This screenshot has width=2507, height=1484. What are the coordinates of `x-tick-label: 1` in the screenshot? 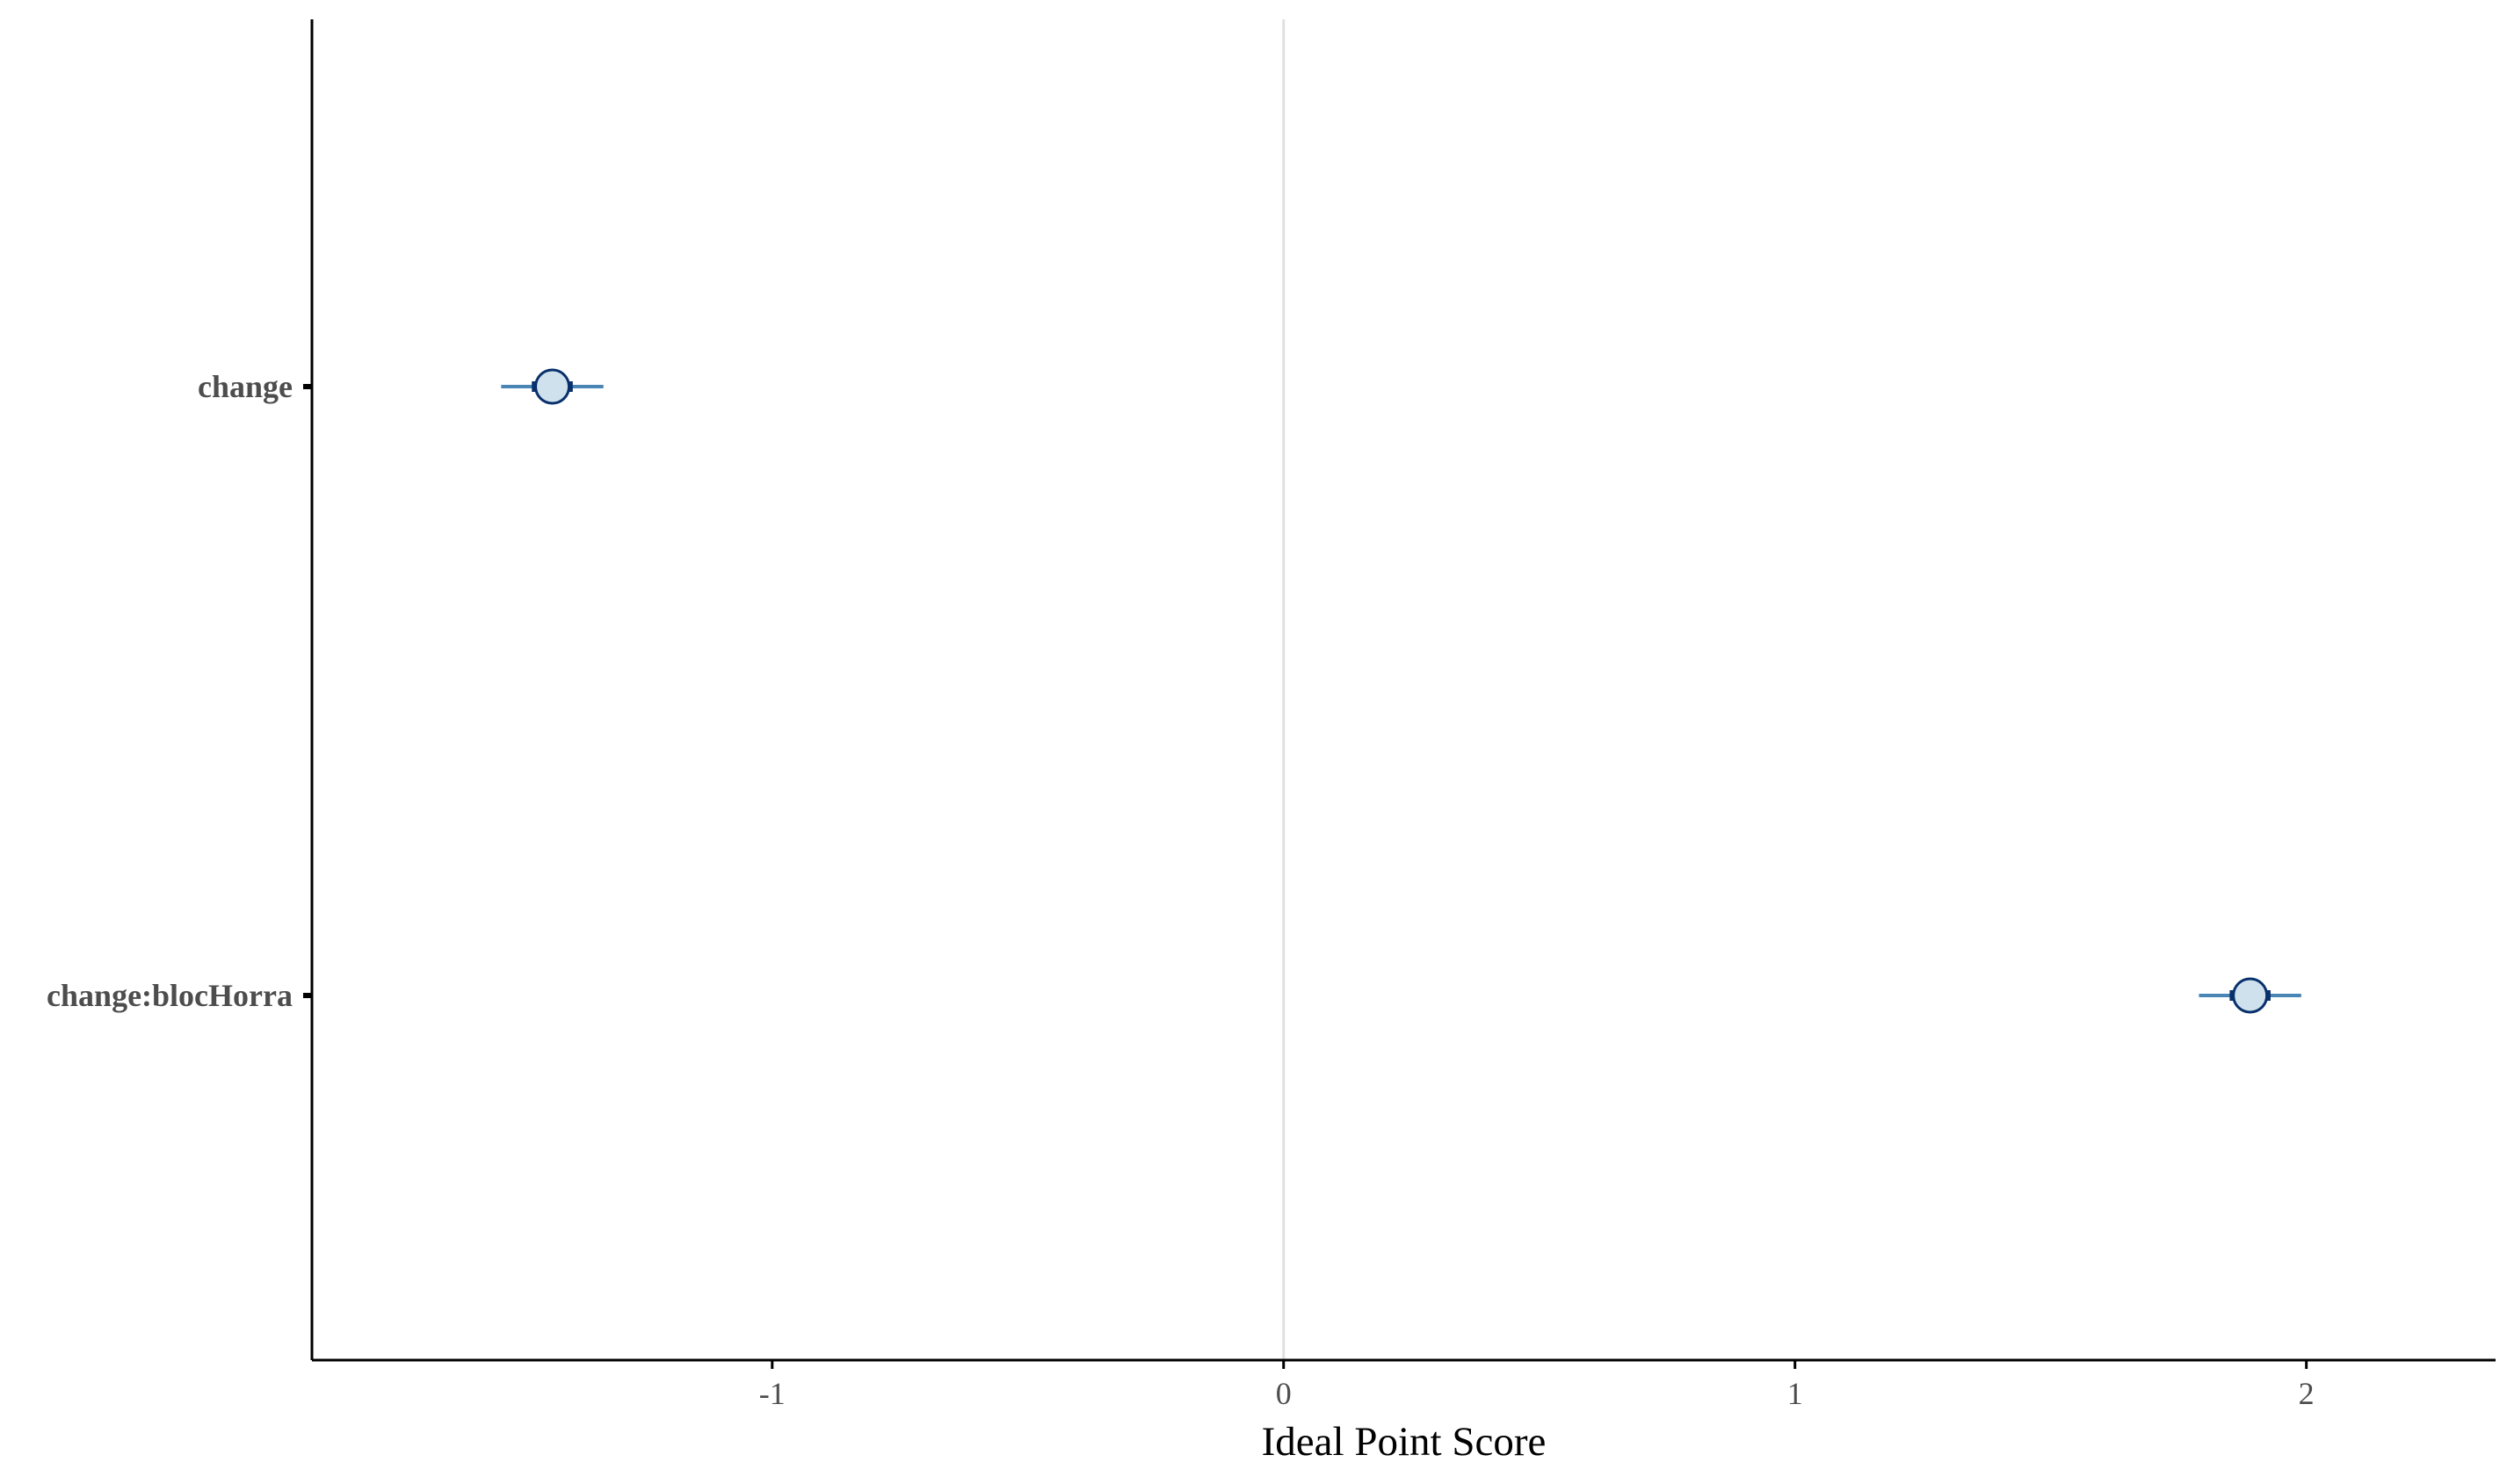 It's located at (1795, 1394).